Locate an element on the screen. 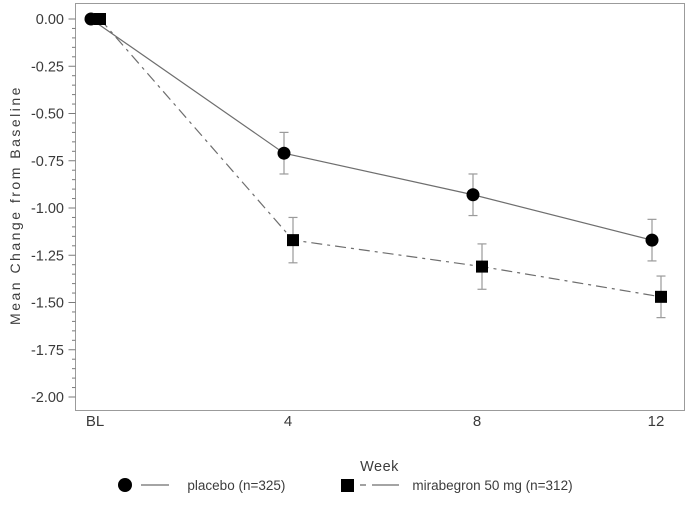 The image size is (689, 509). y-axis-tick-label: -1.00 is located at coordinates (47, 209).